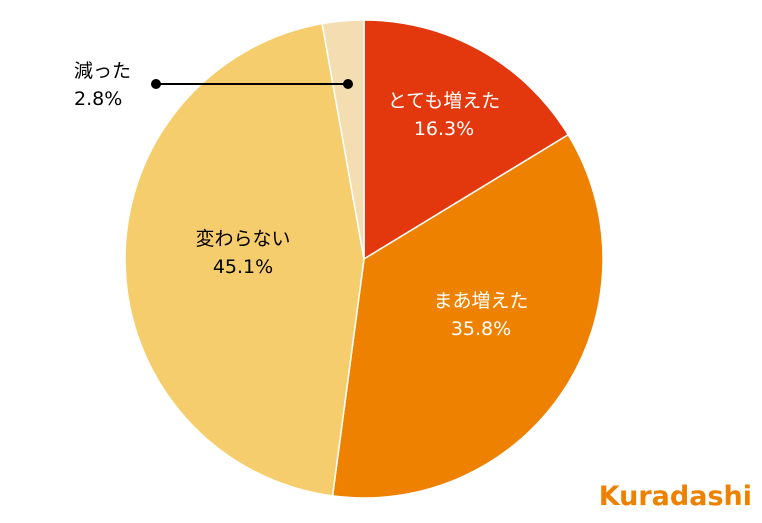 The height and width of the screenshot is (523, 762). I want to click on slice-value-greatly-increased: 16.3%, so click(444, 129).